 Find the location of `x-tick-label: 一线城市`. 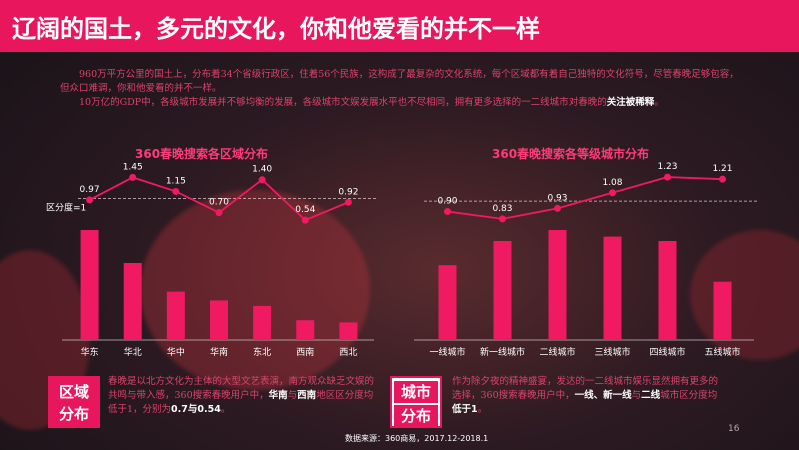

x-tick-label: 一线城市 is located at coordinates (447, 352).